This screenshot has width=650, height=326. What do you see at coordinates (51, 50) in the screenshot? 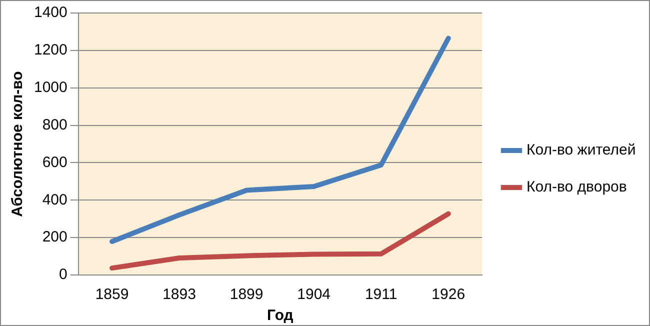
I see `y-tick-label: 1200` at bounding box center [51, 50].